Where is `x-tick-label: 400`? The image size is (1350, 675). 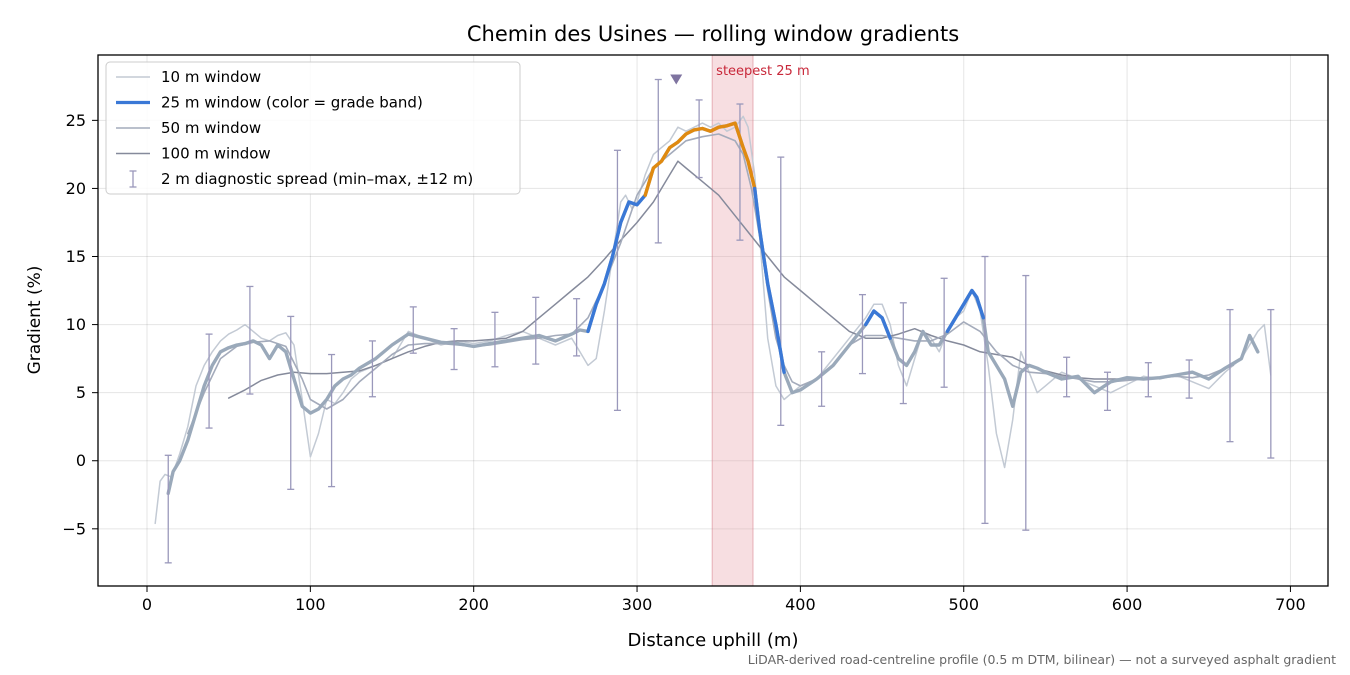 x-tick-label: 400 is located at coordinates (800, 604).